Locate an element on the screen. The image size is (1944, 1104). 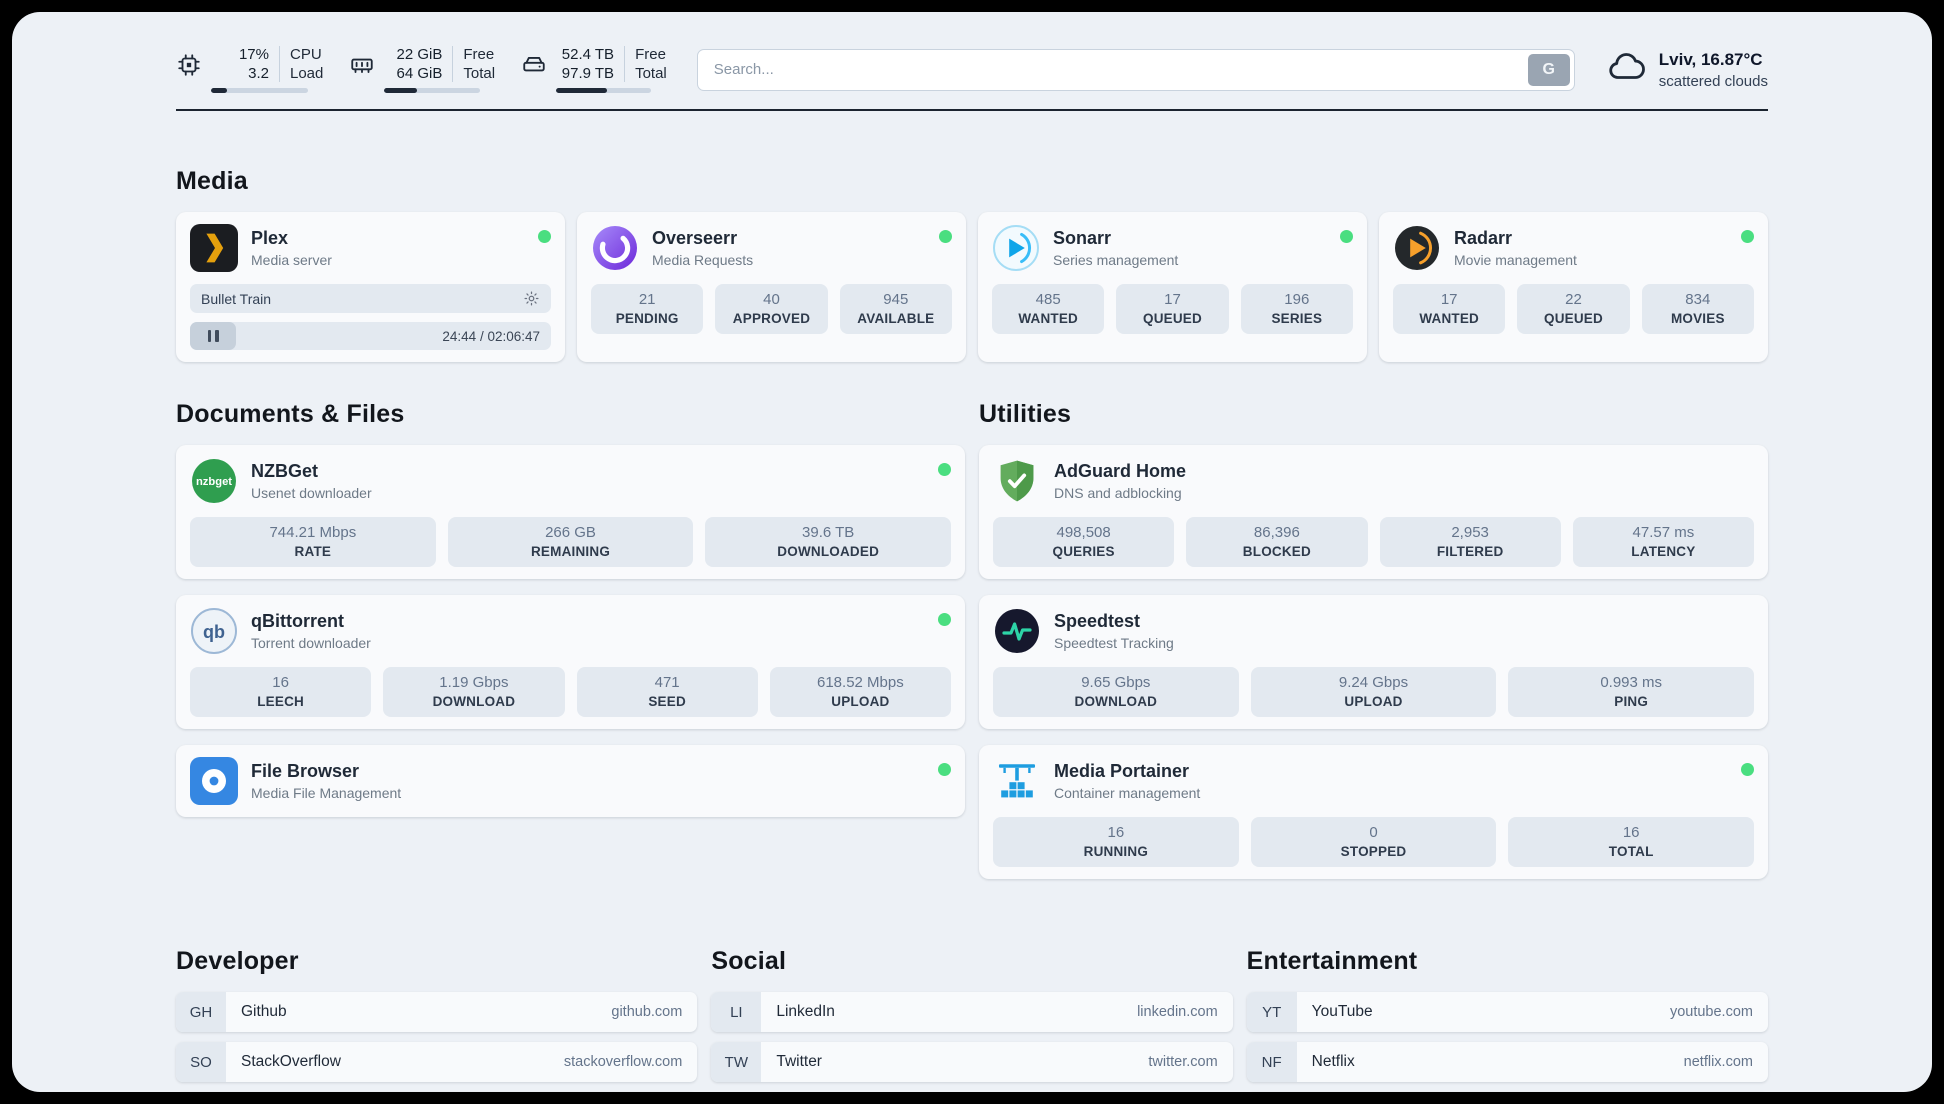
stat-value: 0.993 ms is located at coordinates (1631, 682).